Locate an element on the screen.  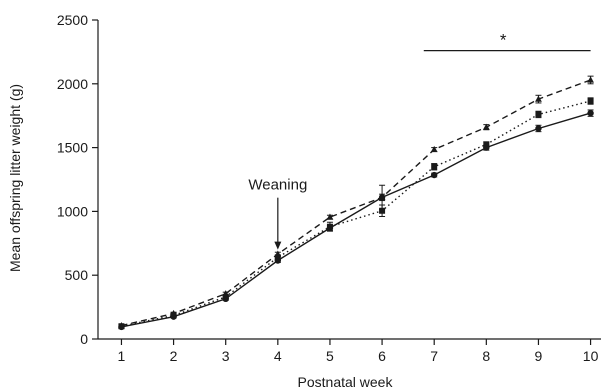
weaning-label: Weaning is located at coordinates (277, 185).